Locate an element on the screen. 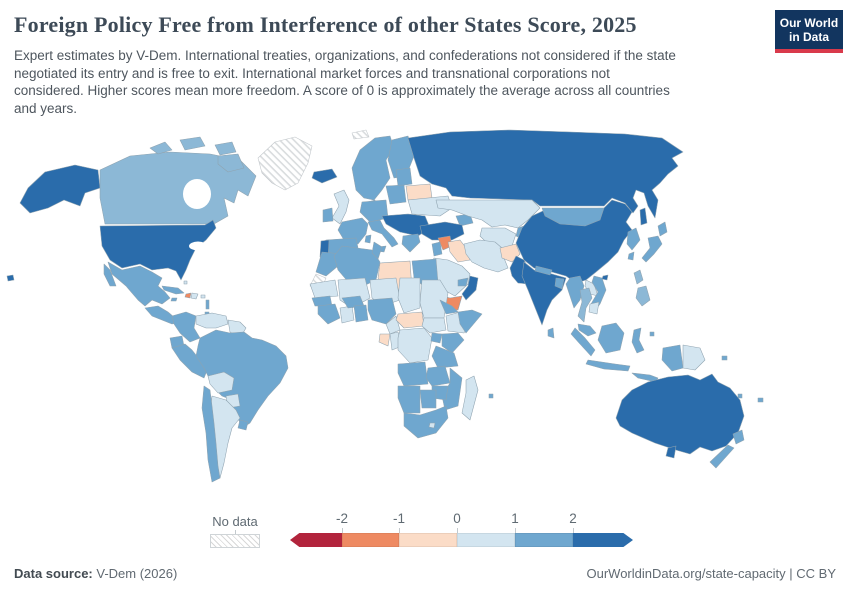 This screenshot has width=850, height=600. map-region-zambia is located at coordinates (438, 376).